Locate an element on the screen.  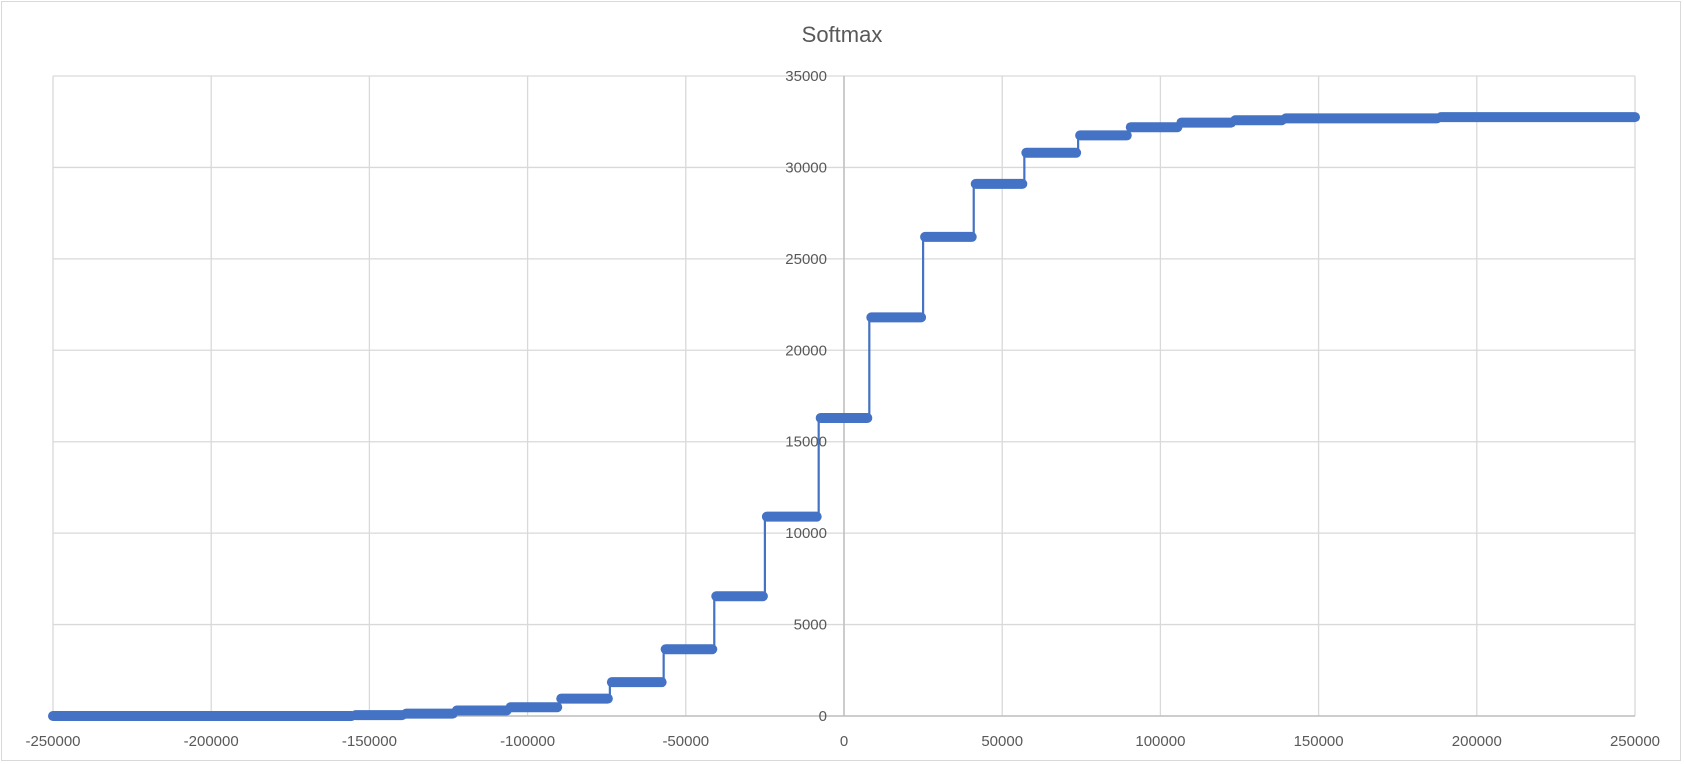
x-tick-label: 250000 is located at coordinates (1635, 741).